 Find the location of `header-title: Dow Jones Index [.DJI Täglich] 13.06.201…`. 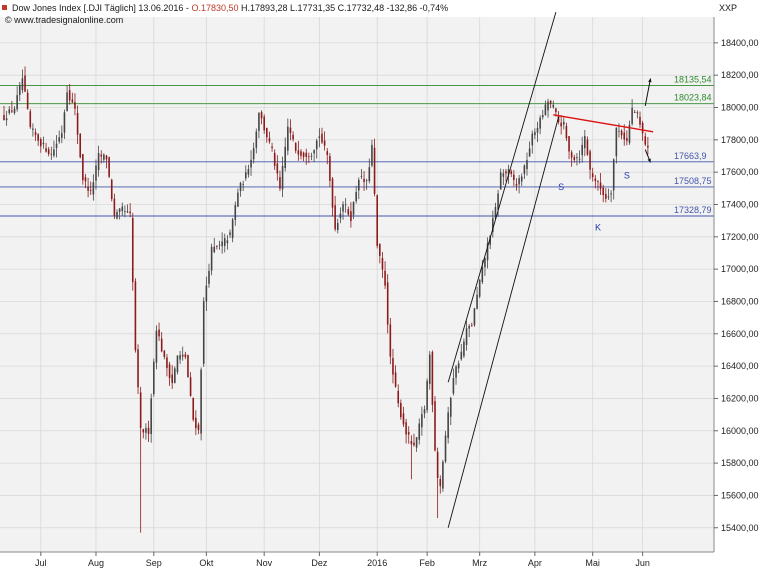

header-title: Dow Jones Index [.DJI Täglich] 13.06.201… is located at coordinates (230, 8).